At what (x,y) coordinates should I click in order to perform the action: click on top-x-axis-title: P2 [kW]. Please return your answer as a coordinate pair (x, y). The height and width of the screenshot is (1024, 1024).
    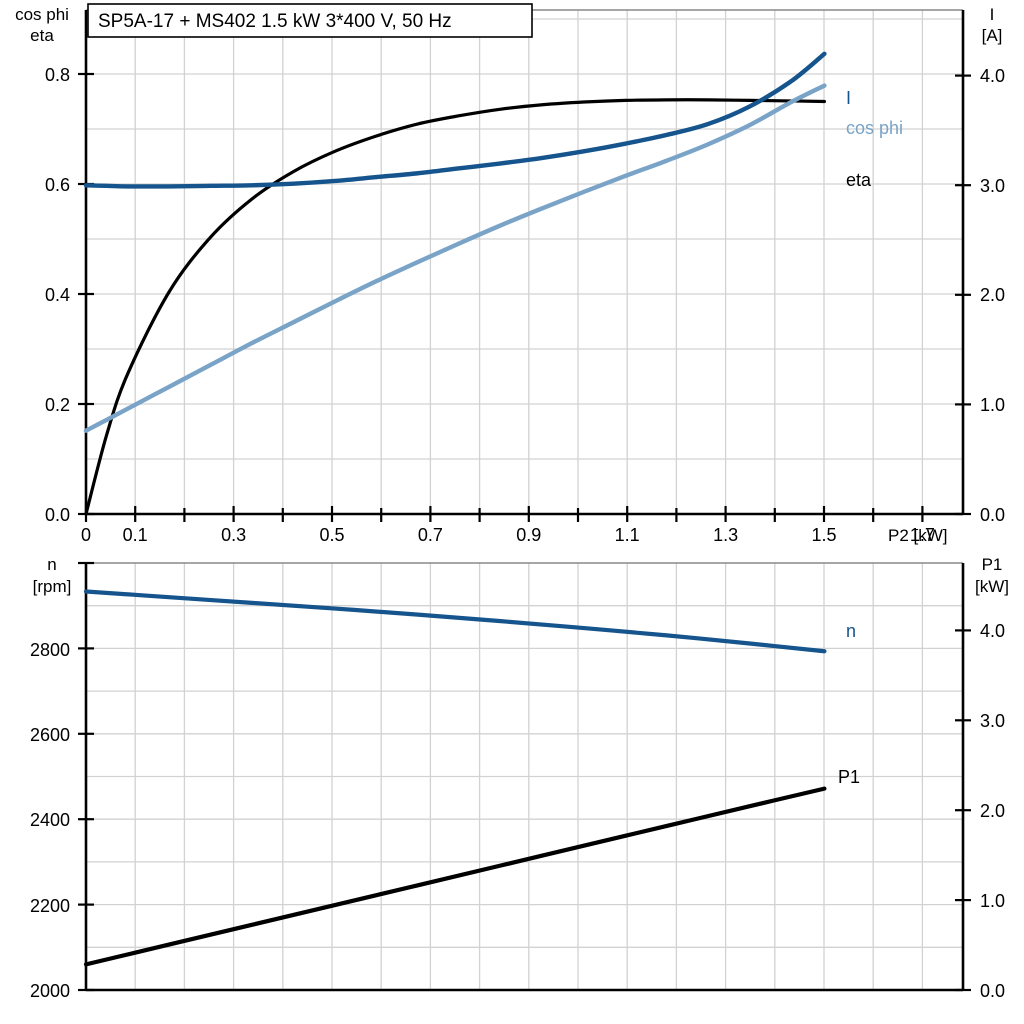
    Looking at the image, I should click on (918, 535).